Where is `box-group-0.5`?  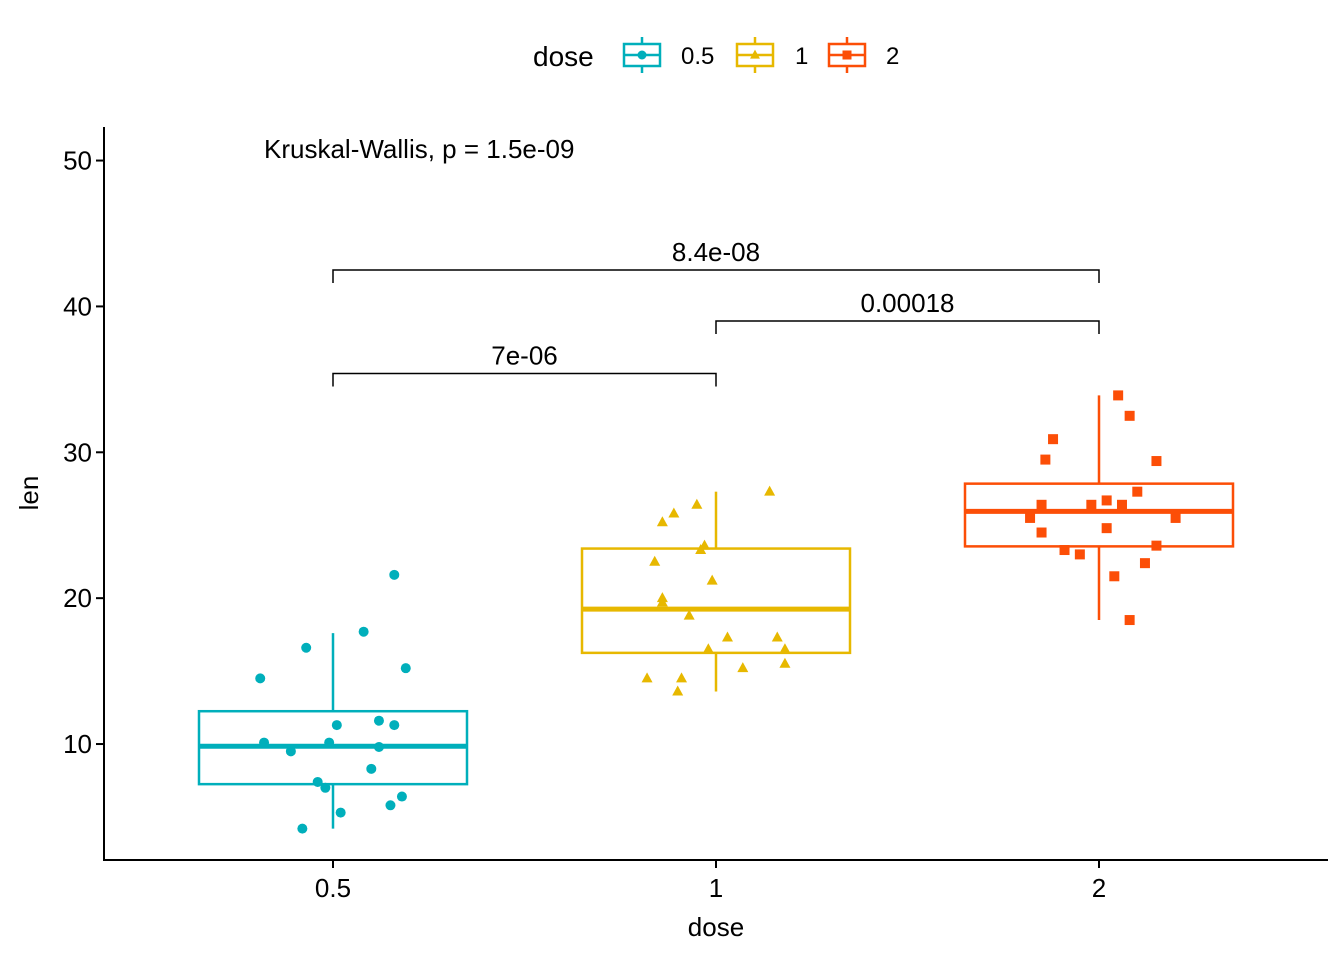
box-group-0.5 is located at coordinates (333, 731).